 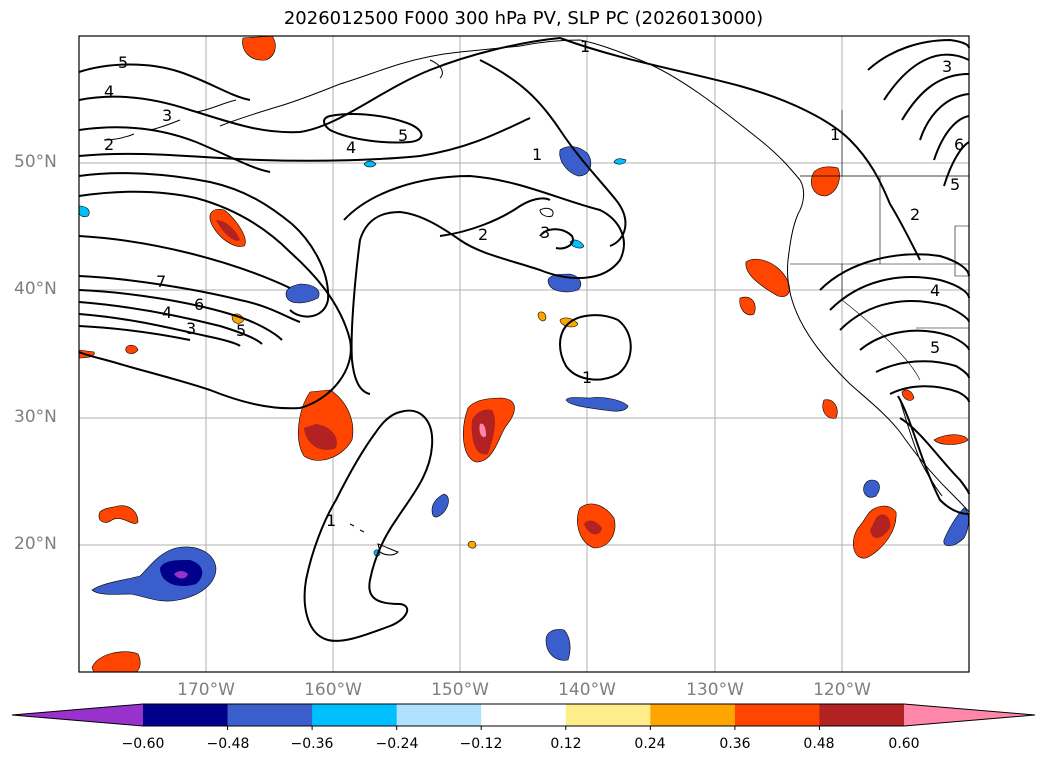 What do you see at coordinates (587, 690) in the screenshot?
I see `lon-label: 140°W` at bounding box center [587, 690].